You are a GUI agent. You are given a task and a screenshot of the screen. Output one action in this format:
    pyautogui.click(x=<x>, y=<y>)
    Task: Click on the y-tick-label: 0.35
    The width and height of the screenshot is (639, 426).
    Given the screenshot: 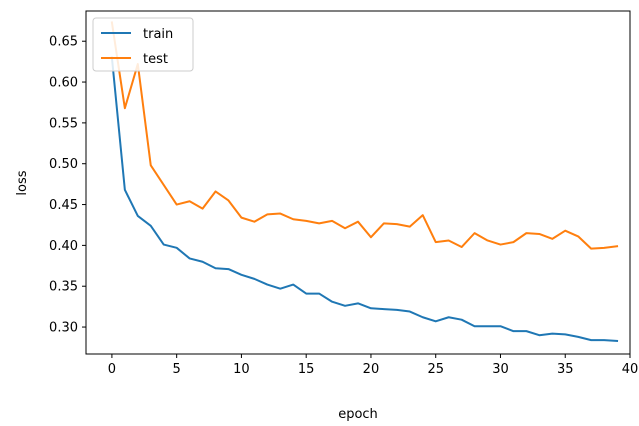 What is the action you would take?
    pyautogui.click(x=63, y=287)
    